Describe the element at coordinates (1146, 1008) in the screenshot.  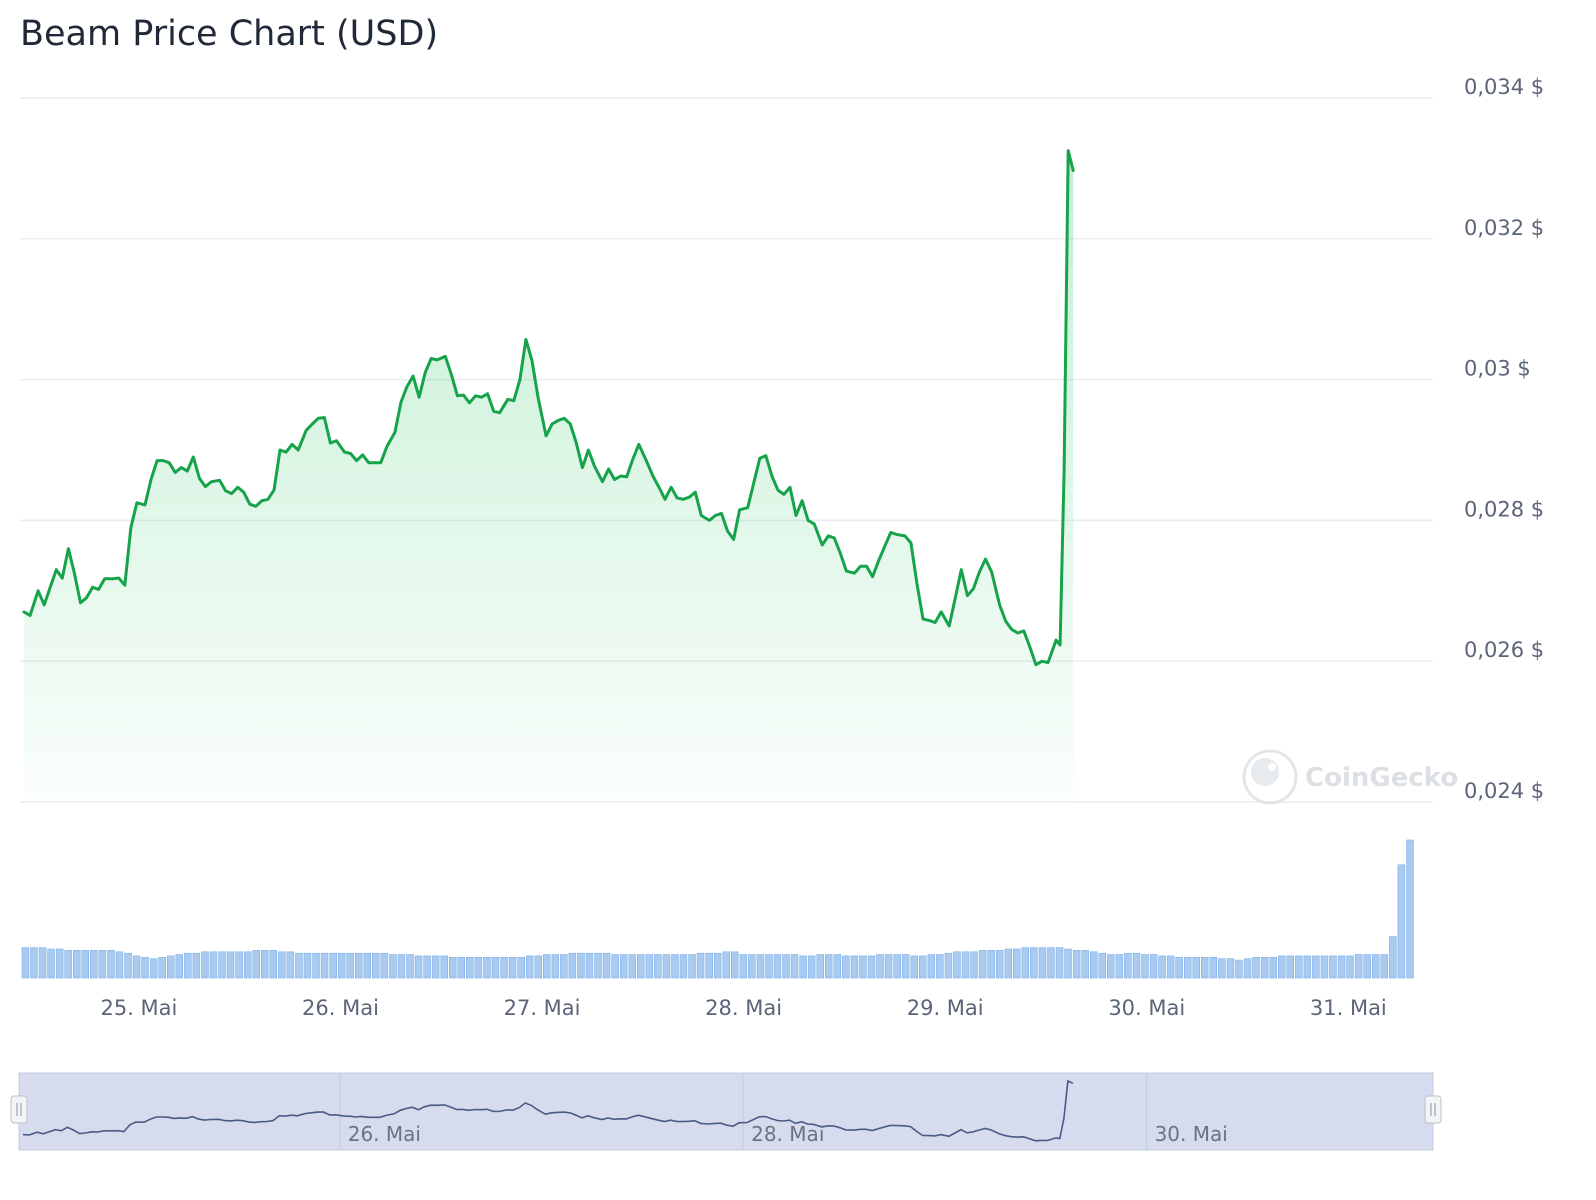
I see `x-tick-label: 30. Mai` at that location.